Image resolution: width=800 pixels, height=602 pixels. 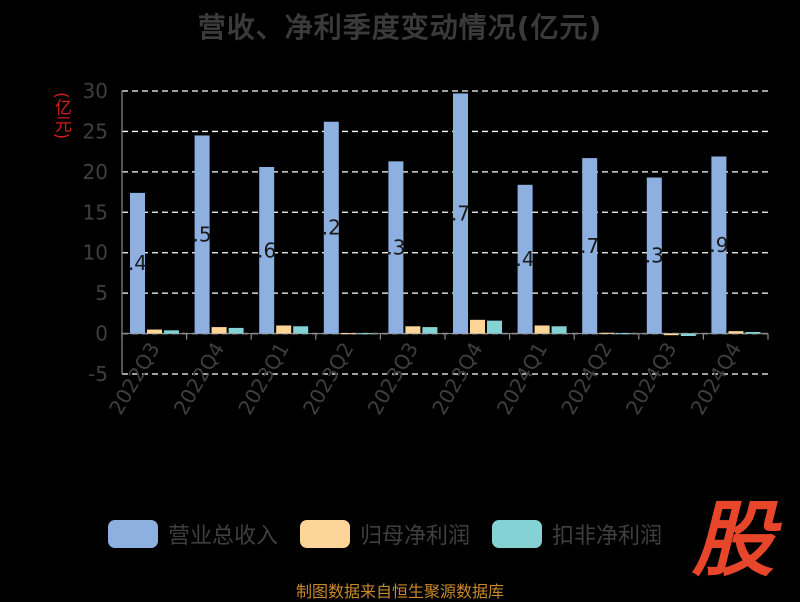 I want to click on legend-item-net-profit: 归母净利润, so click(x=385, y=534).